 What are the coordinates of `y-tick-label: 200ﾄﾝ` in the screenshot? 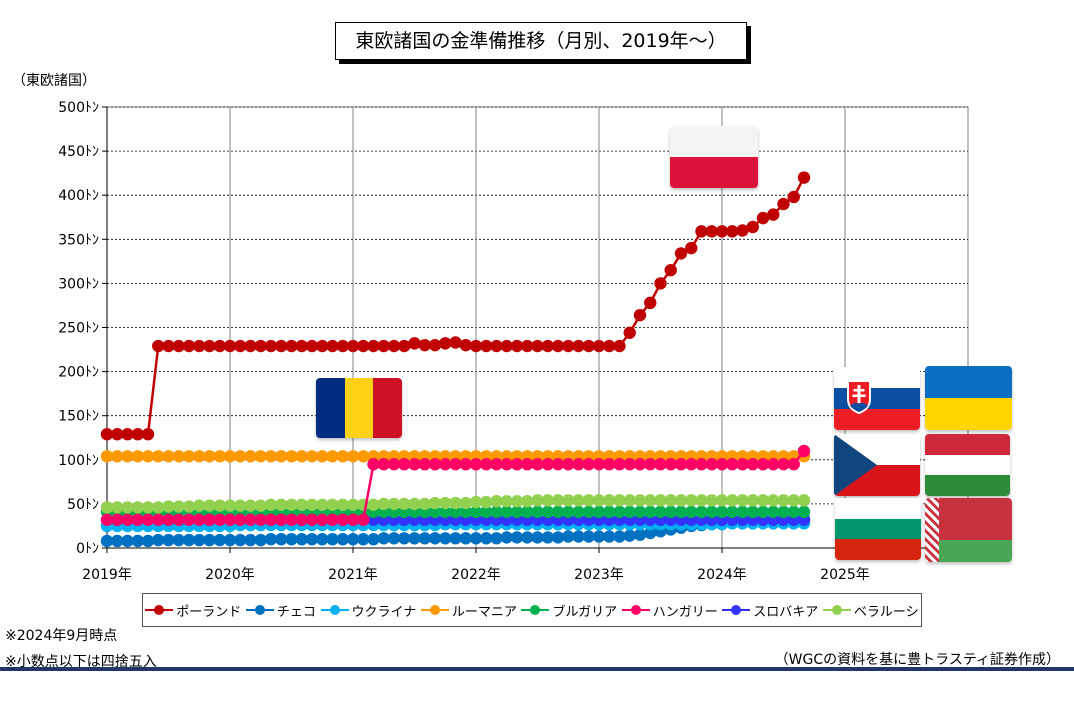 It's located at (78, 373).